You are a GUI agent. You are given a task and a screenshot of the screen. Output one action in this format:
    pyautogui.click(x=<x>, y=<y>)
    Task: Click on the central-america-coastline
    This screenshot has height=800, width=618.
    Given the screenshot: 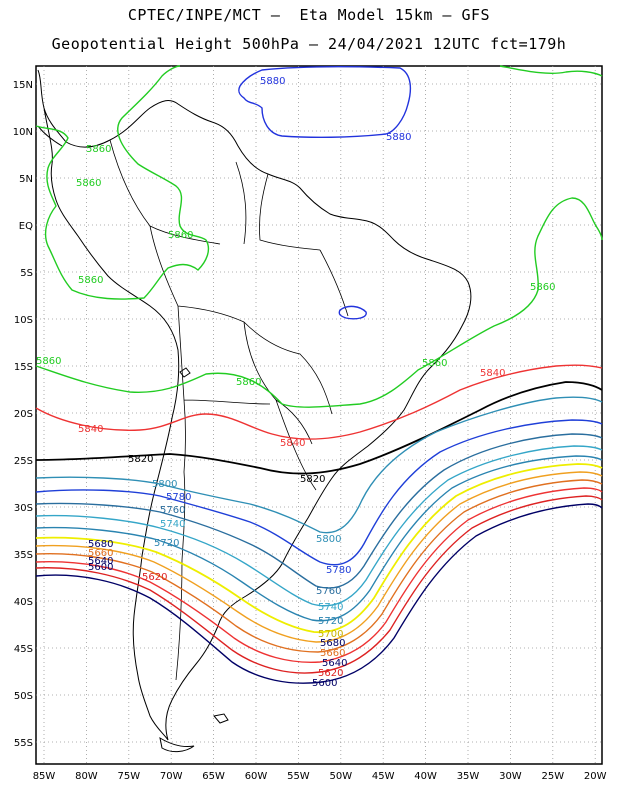 What is the action you would take?
    pyautogui.click(x=50, y=108)
    